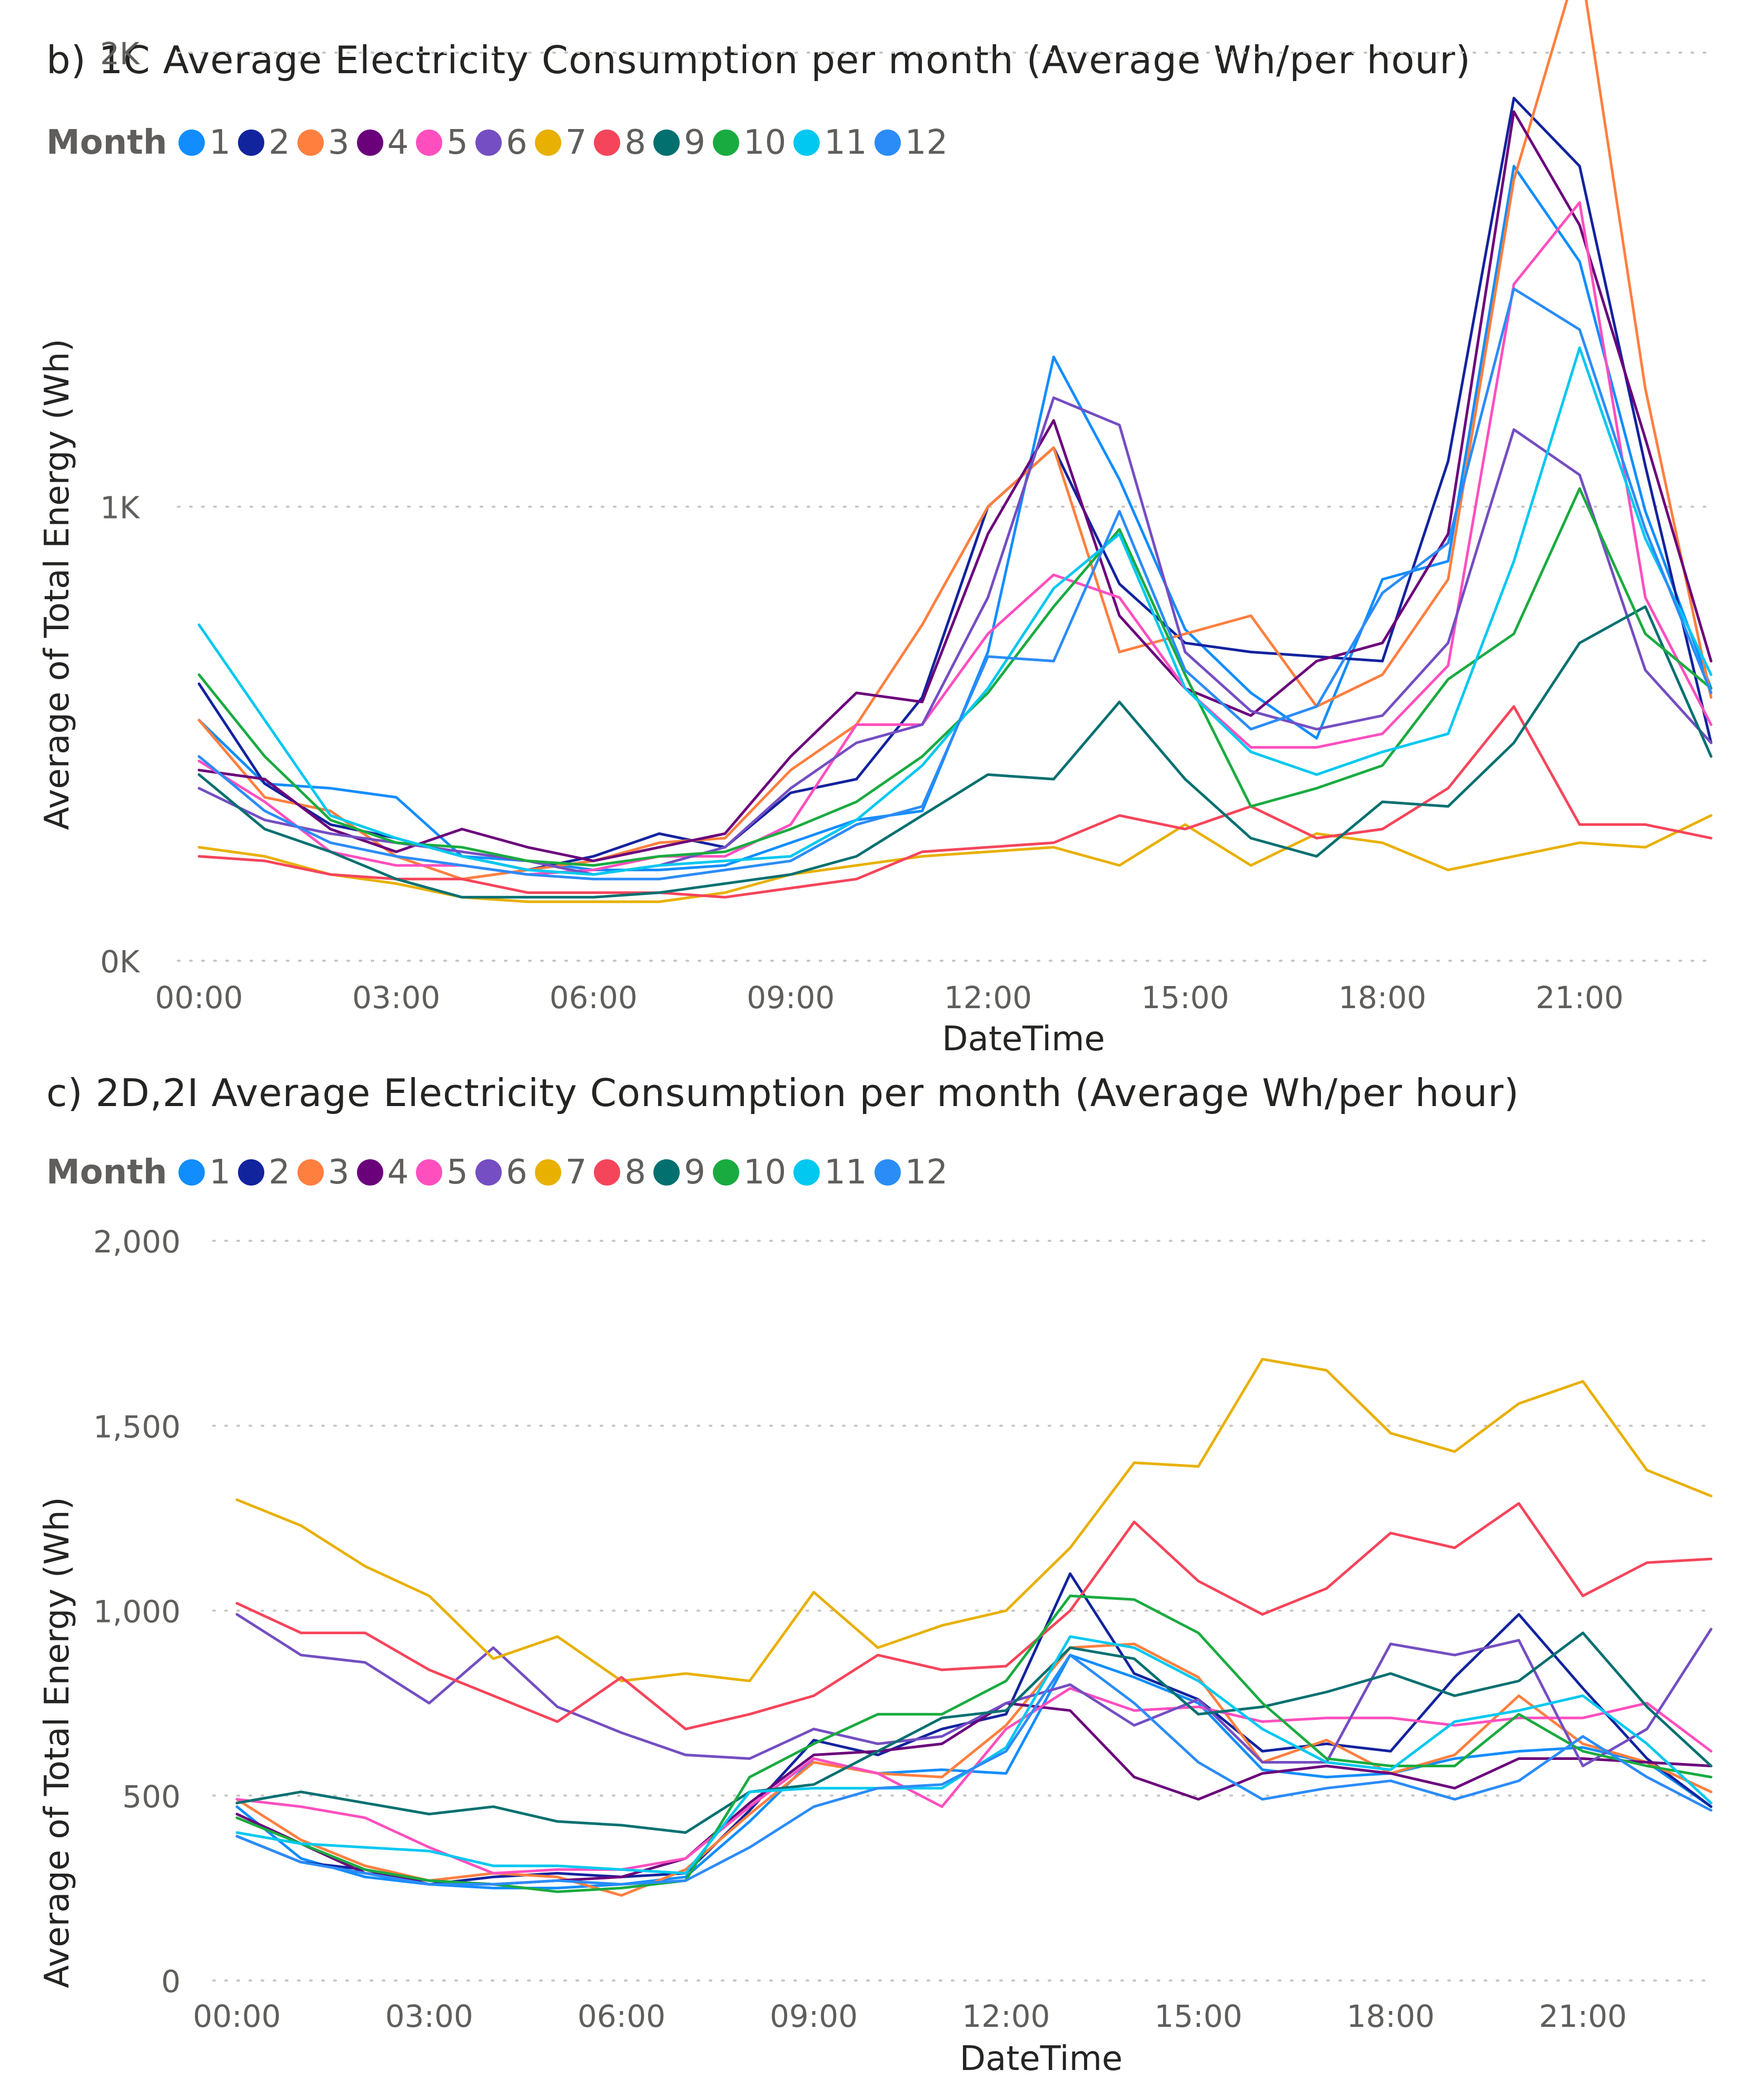 The height and width of the screenshot is (2100, 1759). I want to click on y-tick-label: 500, so click(152, 1797).